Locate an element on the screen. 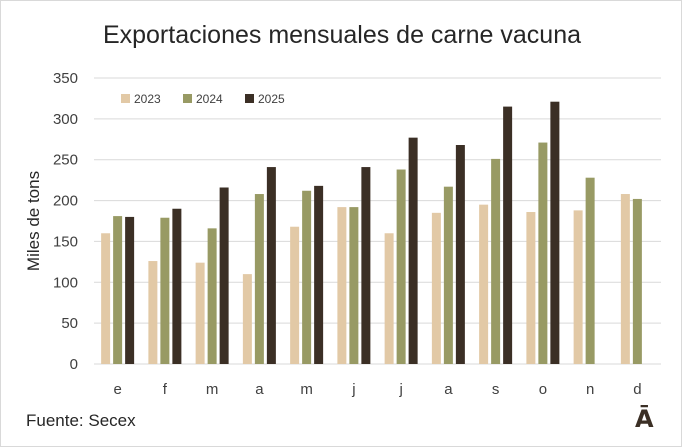  x-tick-label: e is located at coordinates (117, 389).